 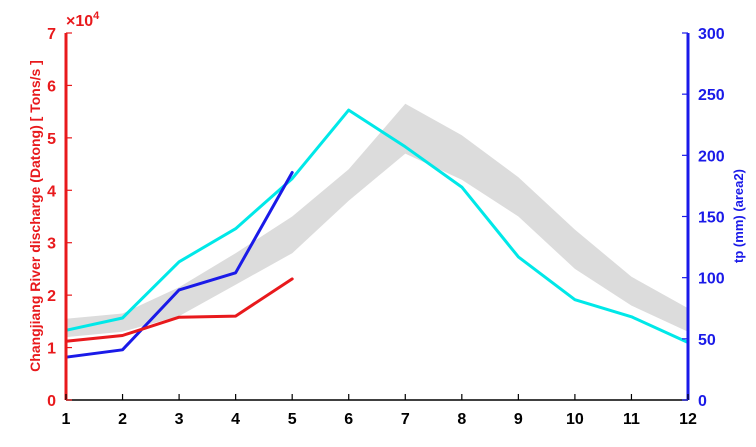 I want to click on x-tick-label: 9, so click(x=518, y=419).